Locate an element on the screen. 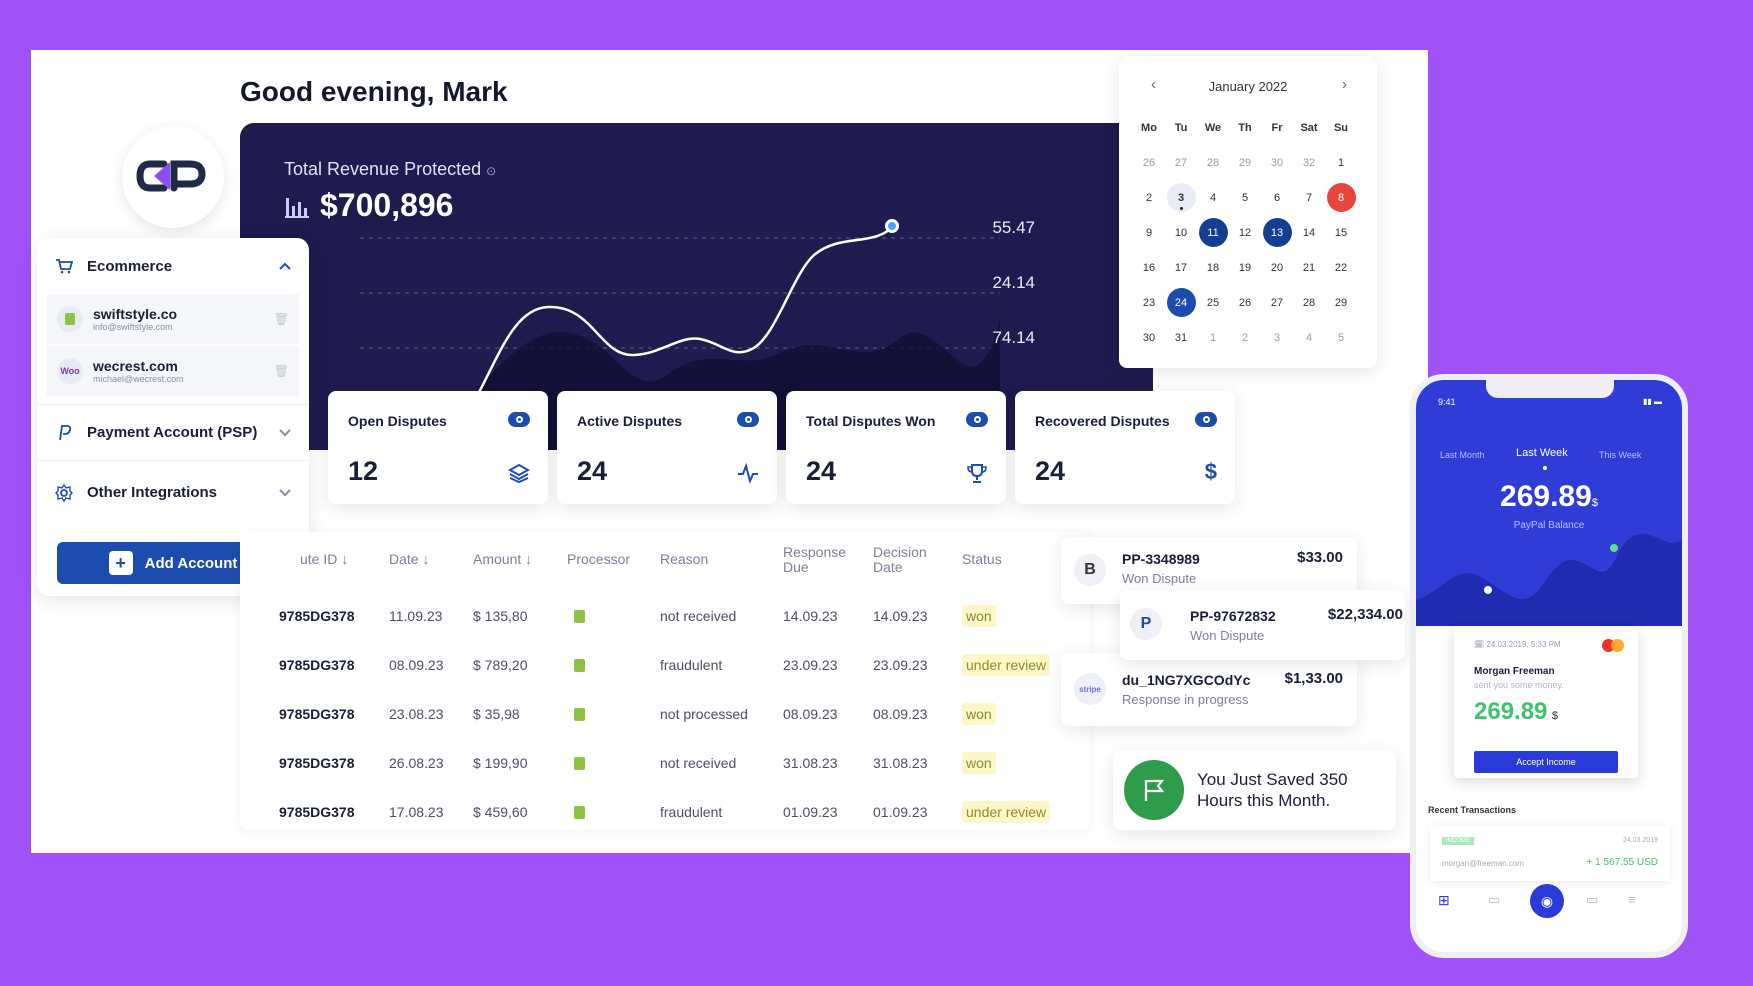 This screenshot has width=1753, height=986. transaction-id: PP-3348989 is located at coordinates (1161, 559).